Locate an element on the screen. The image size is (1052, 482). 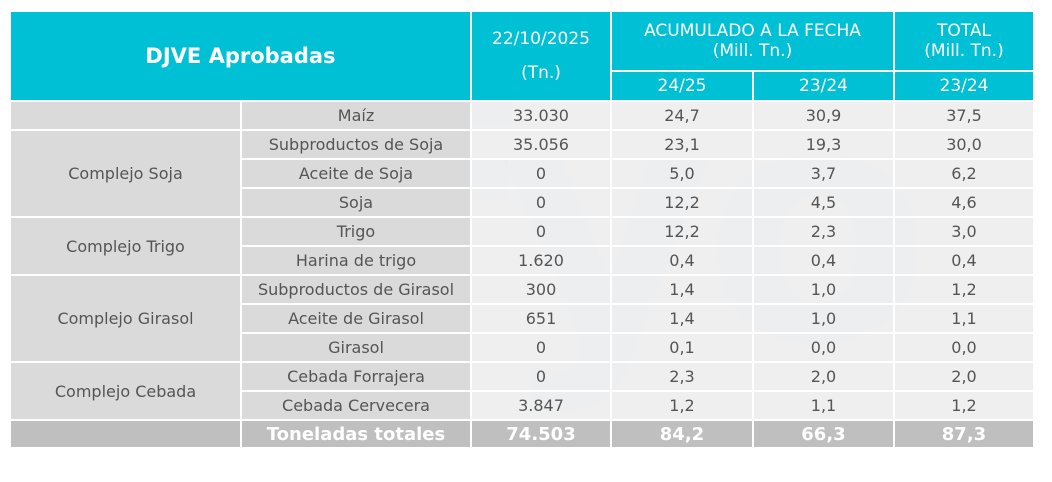
total-tn-cell: 74.503 is located at coordinates (541, 434).